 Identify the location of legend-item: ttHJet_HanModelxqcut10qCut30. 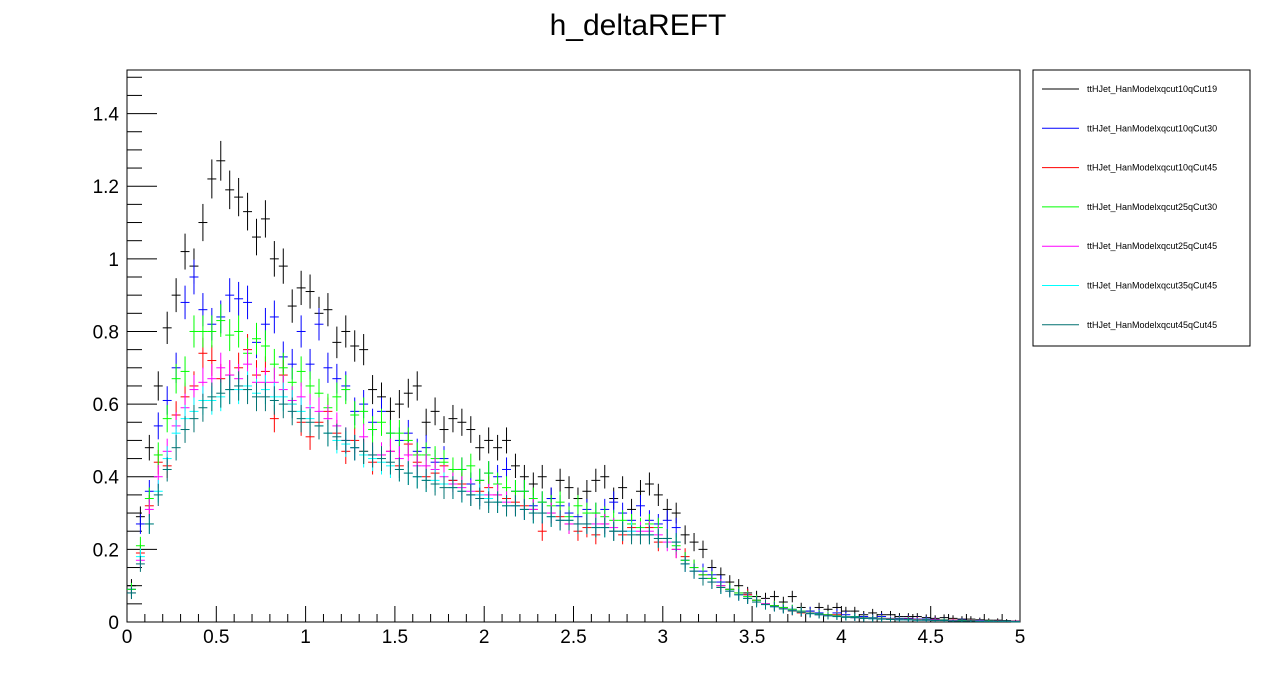
(1129, 128).